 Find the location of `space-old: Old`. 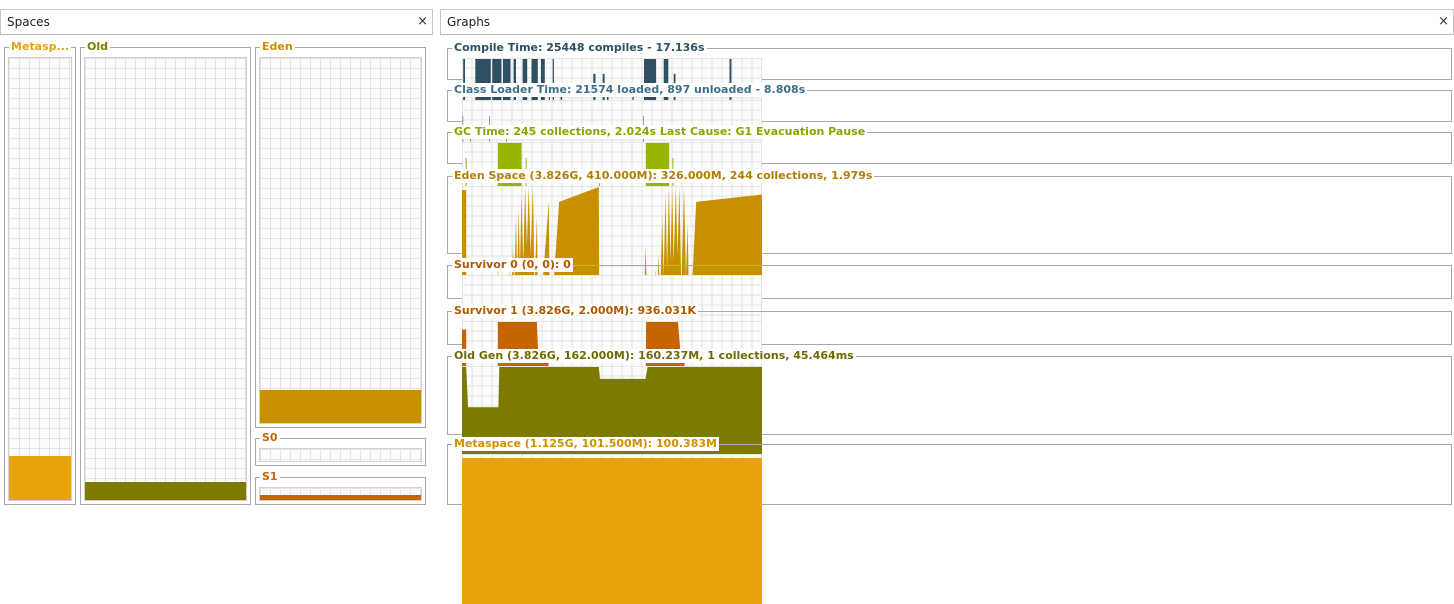

space-old: Old is located at coordinates (165, 272).